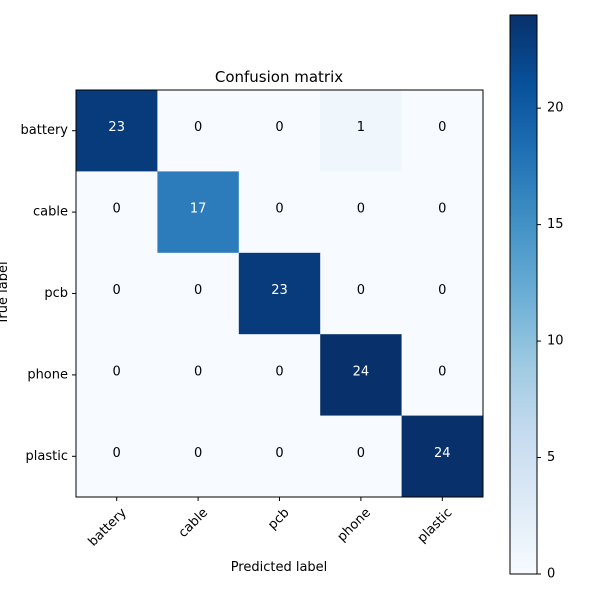 The image size is (600, 600). I want to click on colorbar-tick-label: 15, so click(555, 224).